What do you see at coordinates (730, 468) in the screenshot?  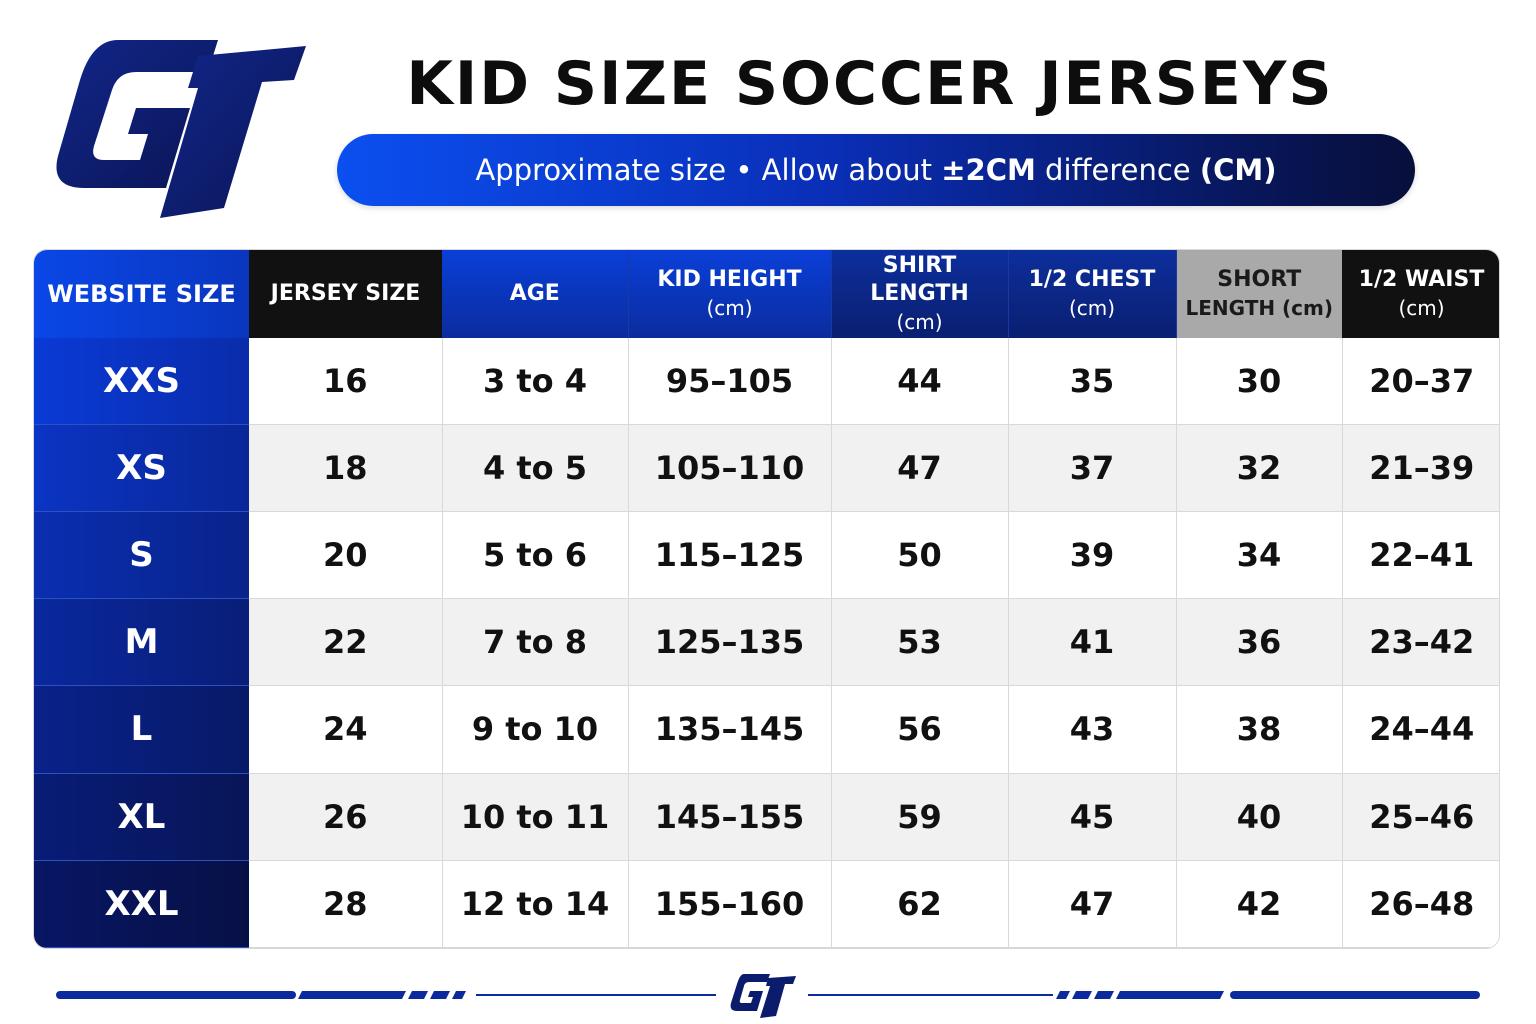 I see `cell-kid-height: 105–110` at bounding box center [730, 468].